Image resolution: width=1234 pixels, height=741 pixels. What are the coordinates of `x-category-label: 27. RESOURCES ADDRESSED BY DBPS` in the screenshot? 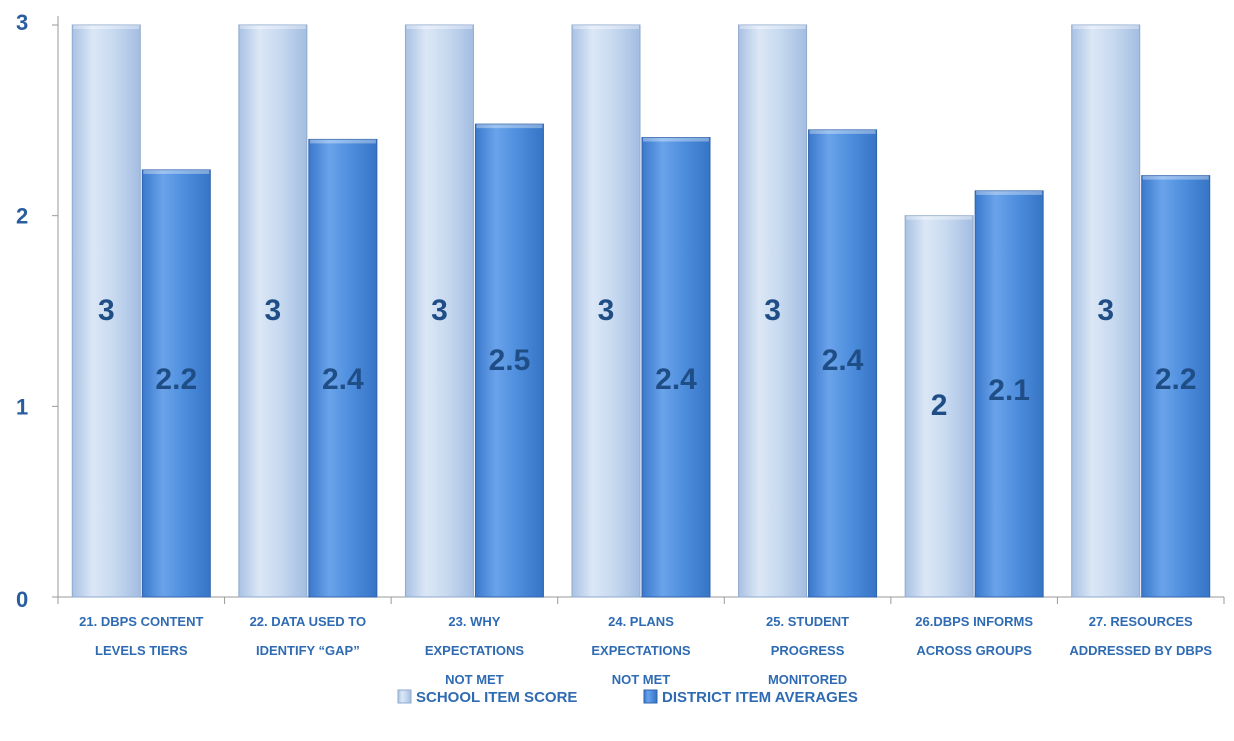 It's located at (1140, 636).